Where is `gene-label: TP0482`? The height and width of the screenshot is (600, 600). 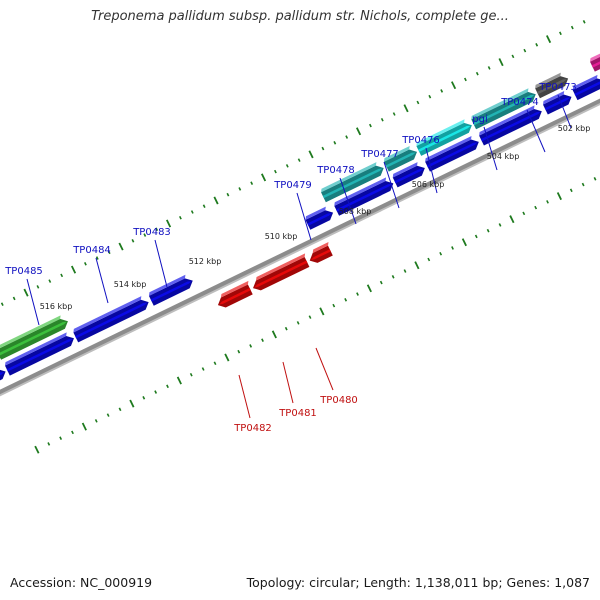 gene-label: TP0482 is located at coordinates (252, 428).